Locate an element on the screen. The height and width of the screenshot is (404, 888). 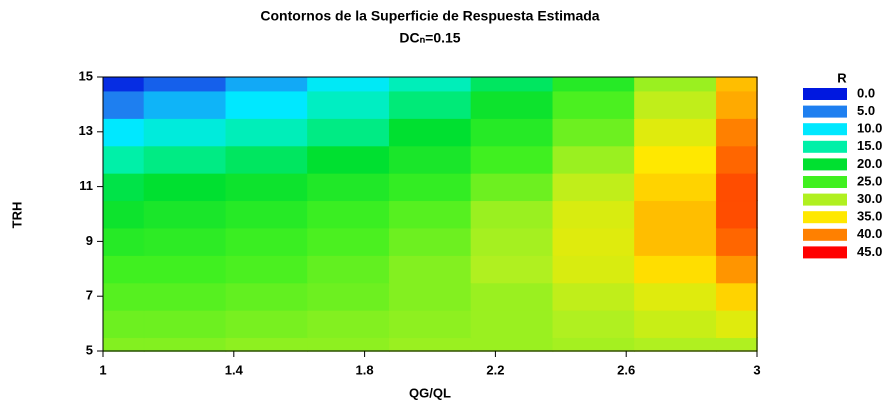
legend-label: 20.0 is located at coordinates (869, 163).